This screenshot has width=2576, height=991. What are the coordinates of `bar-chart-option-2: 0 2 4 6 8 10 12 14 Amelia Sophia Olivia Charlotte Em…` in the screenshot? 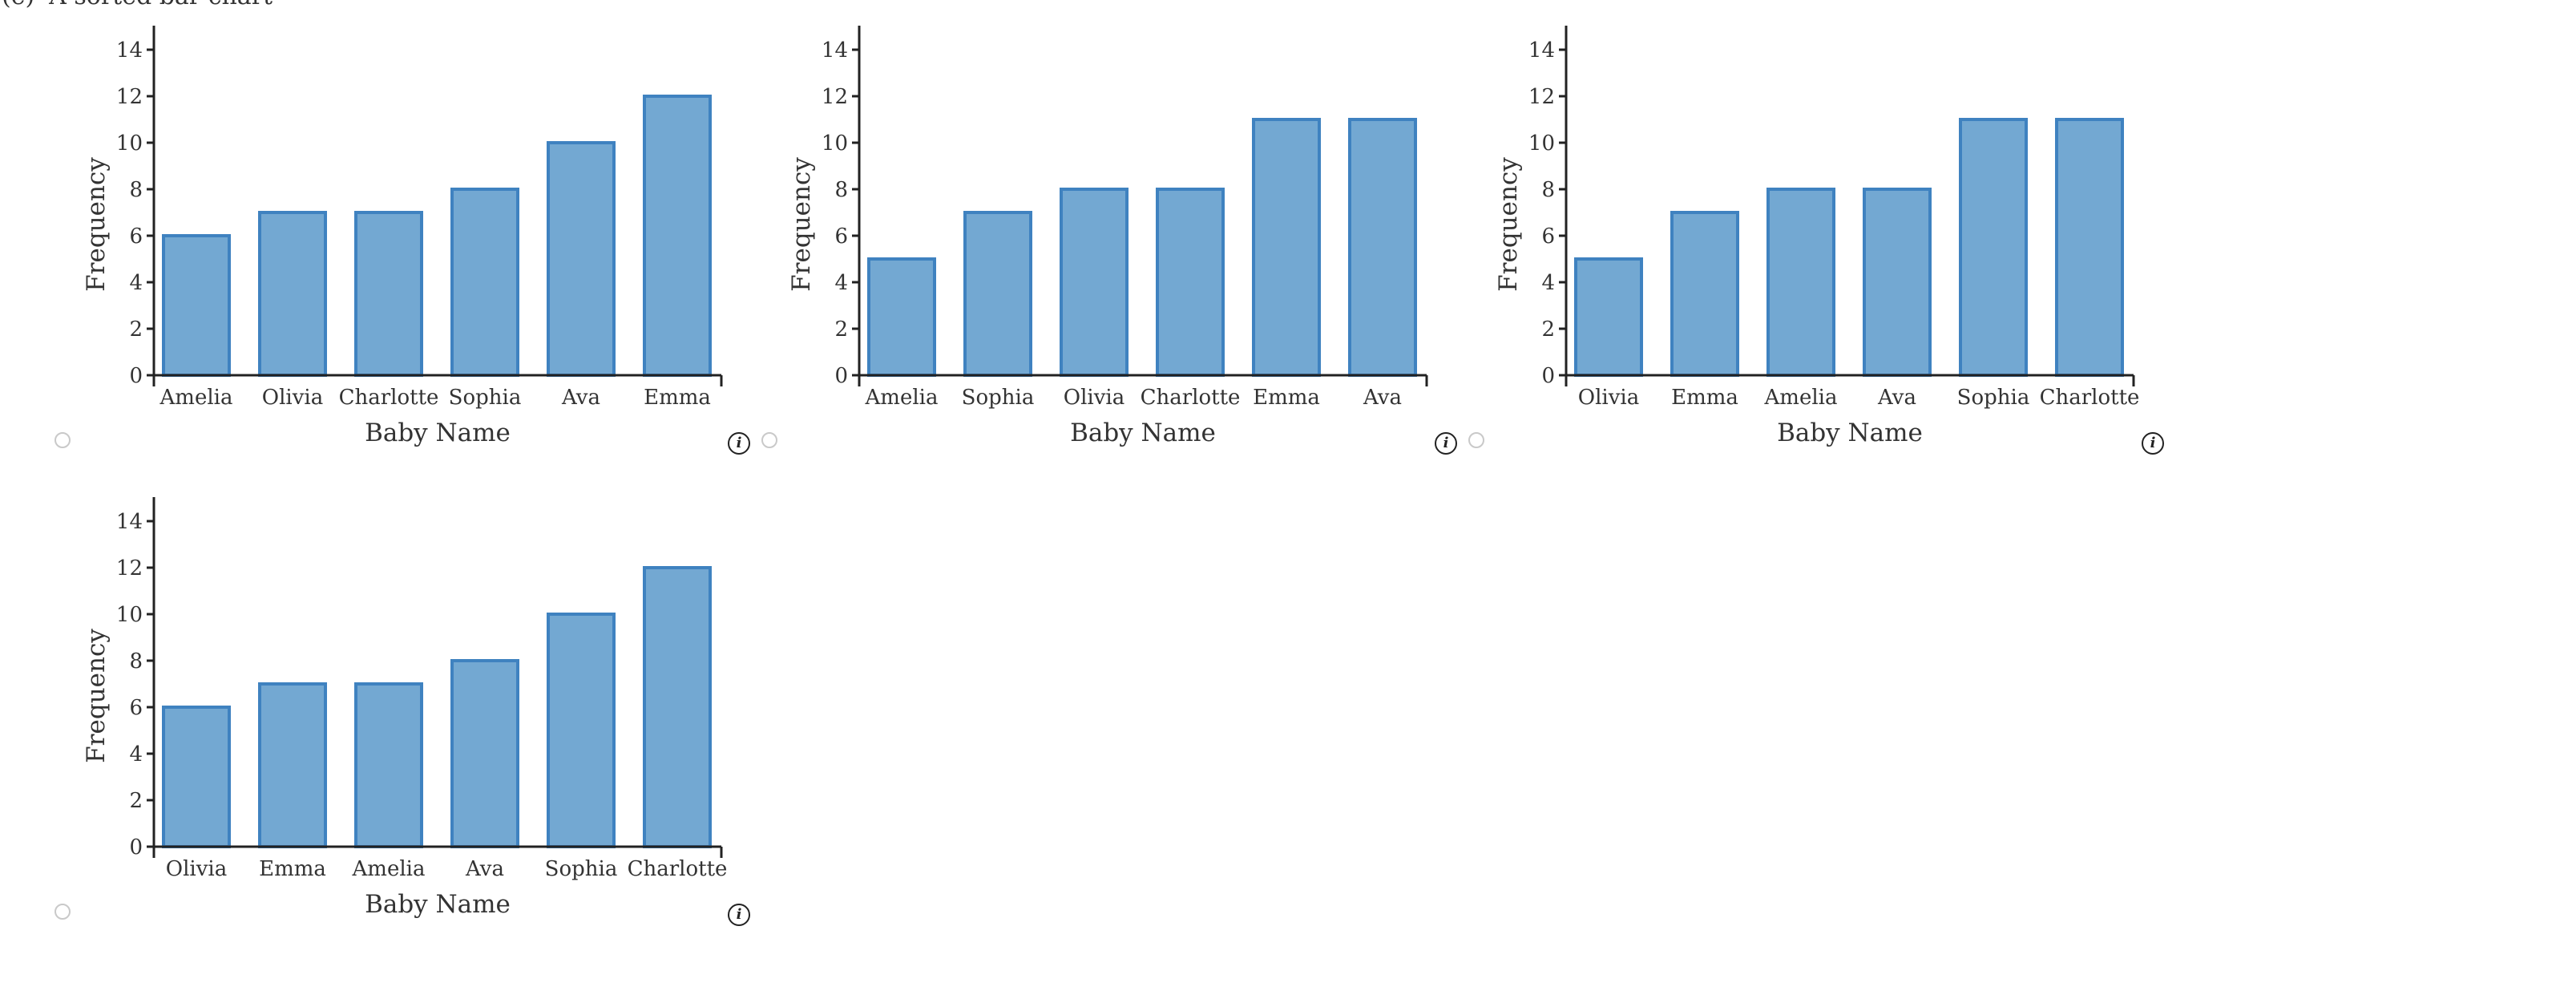 It's located at (1107, 236).